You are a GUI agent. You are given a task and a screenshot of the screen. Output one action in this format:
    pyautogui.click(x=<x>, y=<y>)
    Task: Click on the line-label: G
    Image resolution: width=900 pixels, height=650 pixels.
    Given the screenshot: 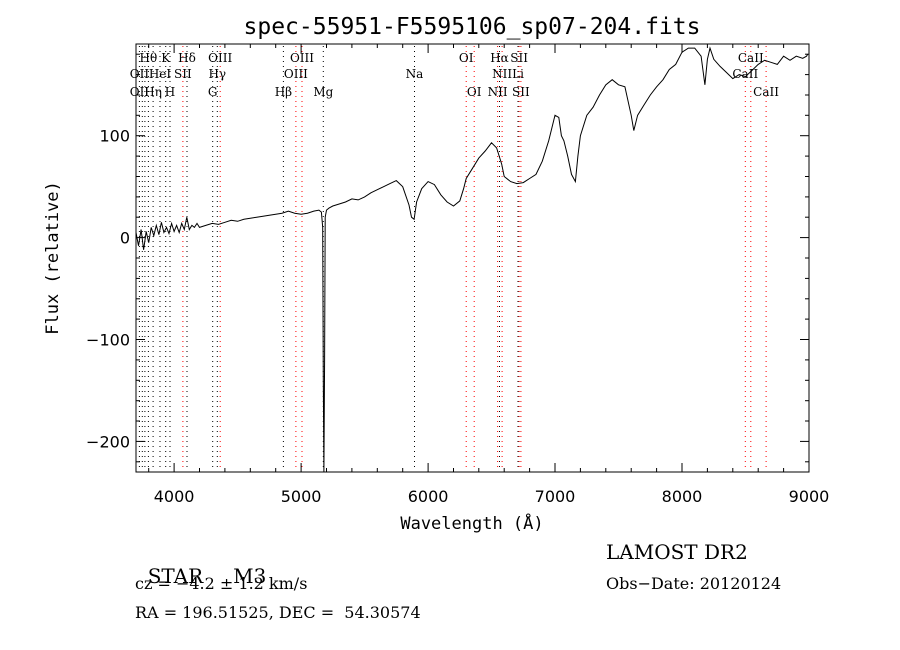 What is the action you would take?
    pyautogui.click(x=213, y=92)
    